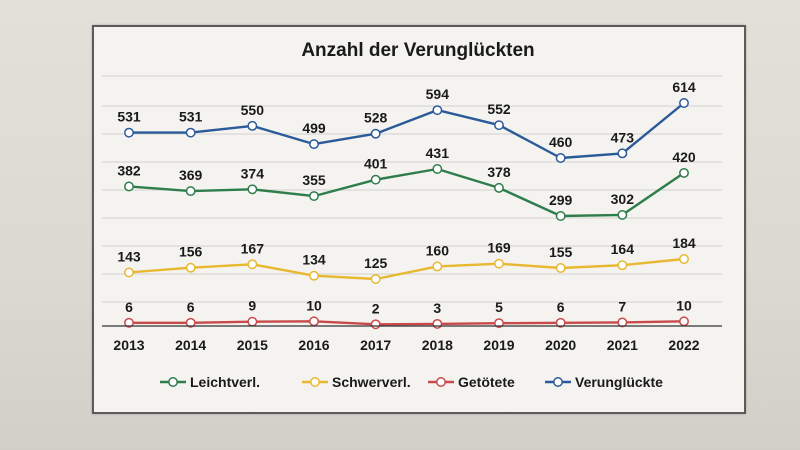 The image size is (800, 450). I want to click on data-label-leichtverl-2020: 299, so click(561, 200).